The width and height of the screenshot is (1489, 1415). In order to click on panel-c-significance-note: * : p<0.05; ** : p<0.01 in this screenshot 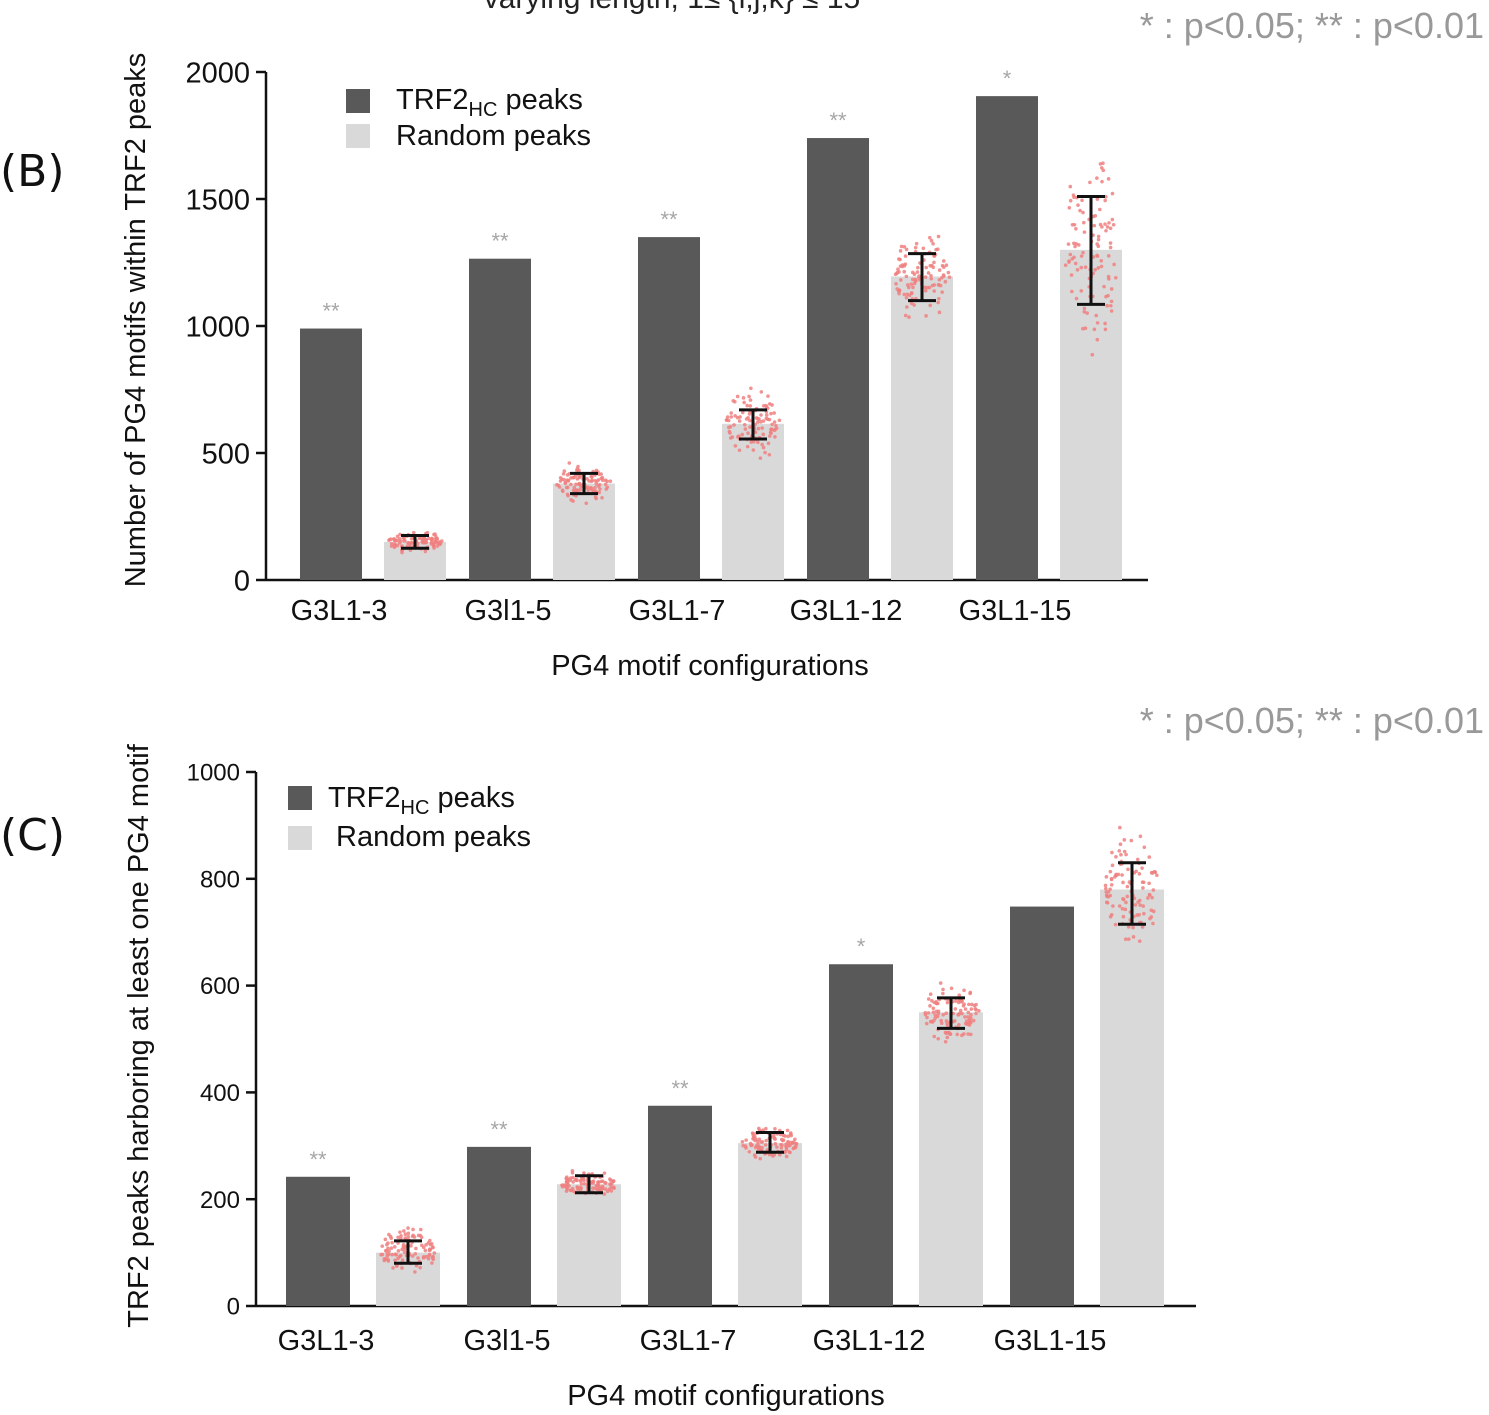, I will do `click(1312, 720)`.